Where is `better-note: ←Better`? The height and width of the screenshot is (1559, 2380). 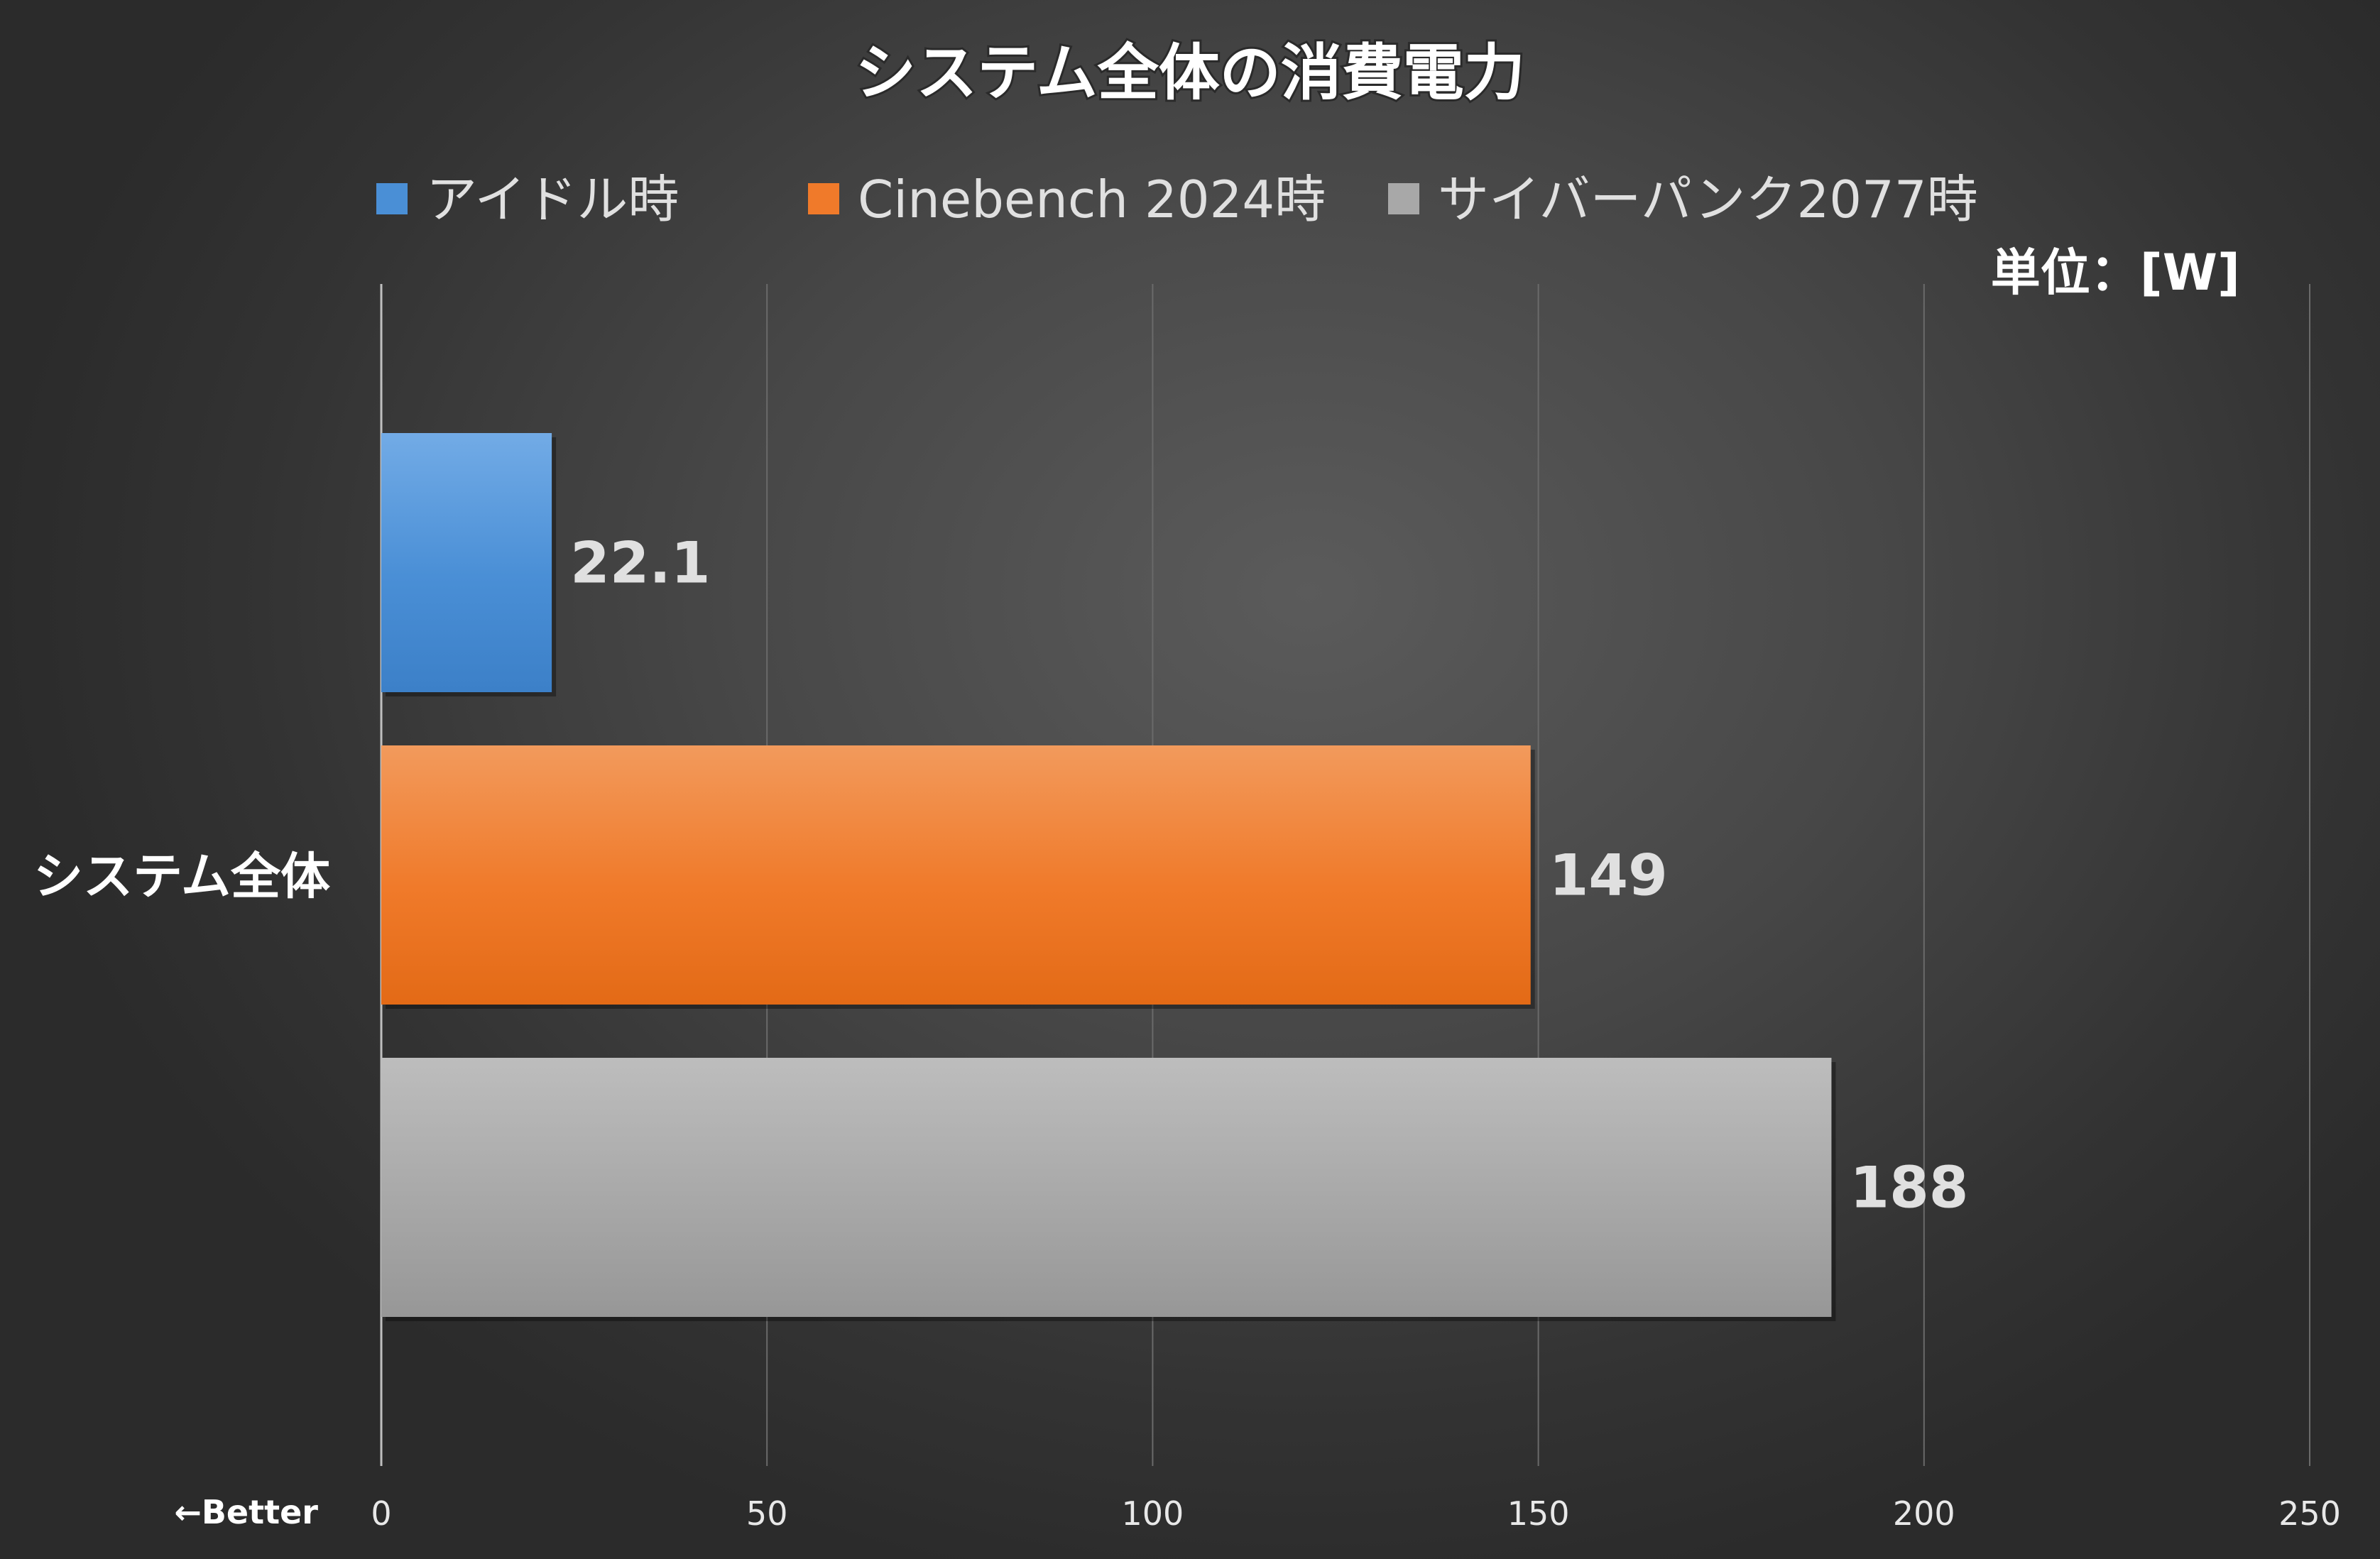
better-note: ←Better is located at coordinates (246, 1512).